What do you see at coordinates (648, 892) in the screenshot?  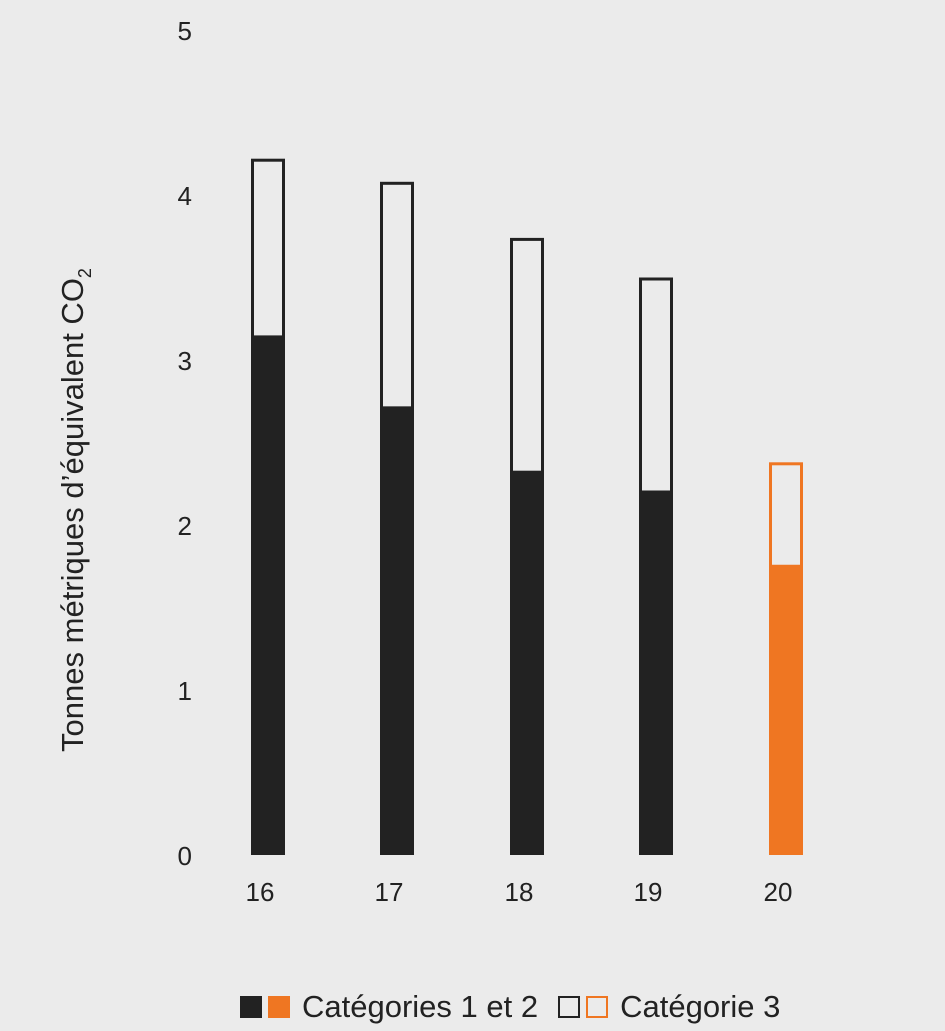 I see `x-tick-label: 19` at bounding box center [648, 892].